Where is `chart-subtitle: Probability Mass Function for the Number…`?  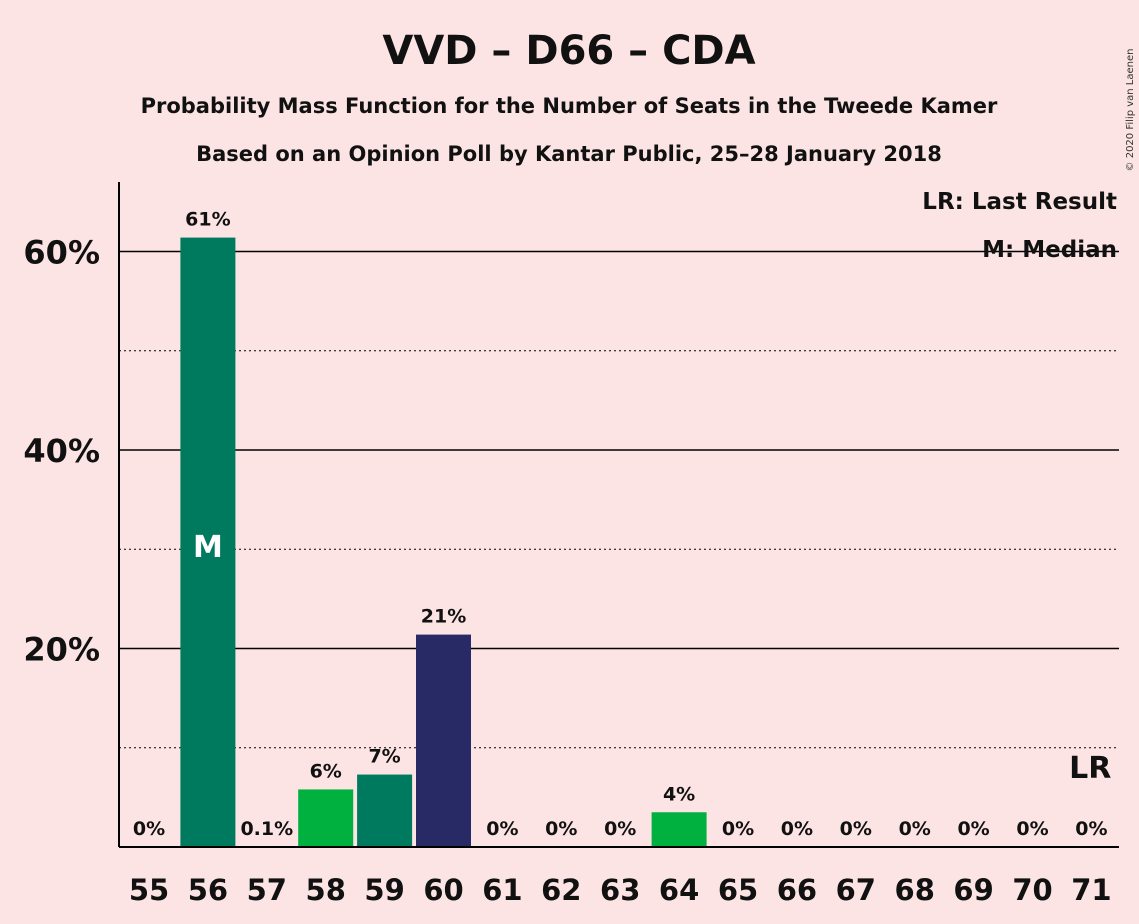
chart-subtitle: Probability Mass Function for the Number… is located at coordinates (569, 106).